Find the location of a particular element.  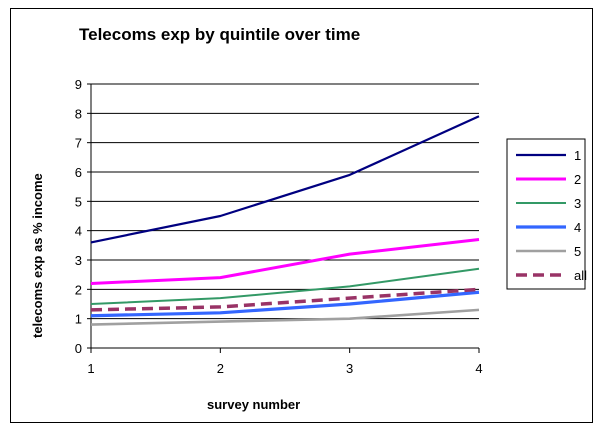

legend-box is located at coordinates (546, 214).